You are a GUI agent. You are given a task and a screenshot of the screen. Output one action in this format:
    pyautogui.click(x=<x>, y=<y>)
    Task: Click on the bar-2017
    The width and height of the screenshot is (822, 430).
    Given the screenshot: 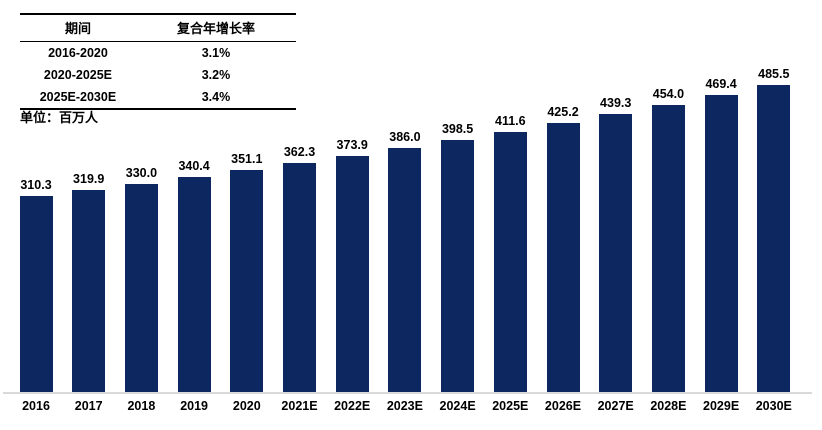 What is the action you would take?
    pyautogui.click(x=89, y=291)
    